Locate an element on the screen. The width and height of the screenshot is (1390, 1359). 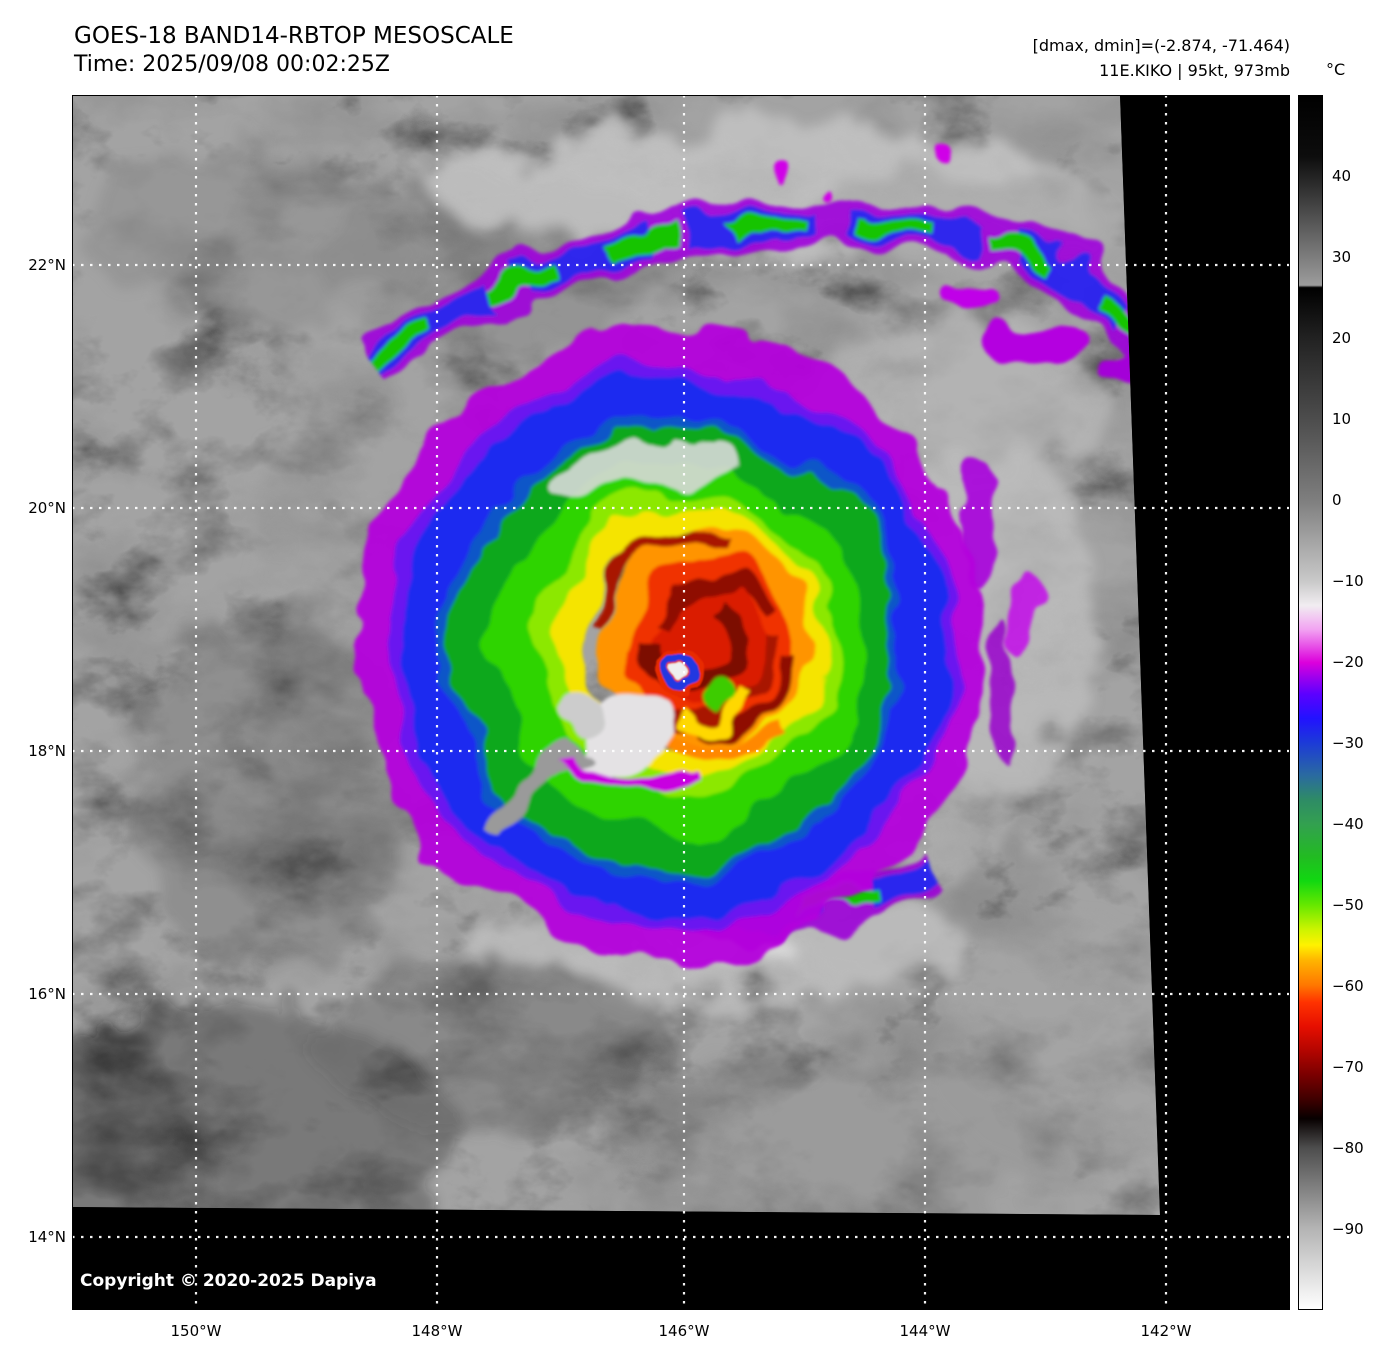
cb-tick-m80: −80 is located at coordinates (1348, 1148).